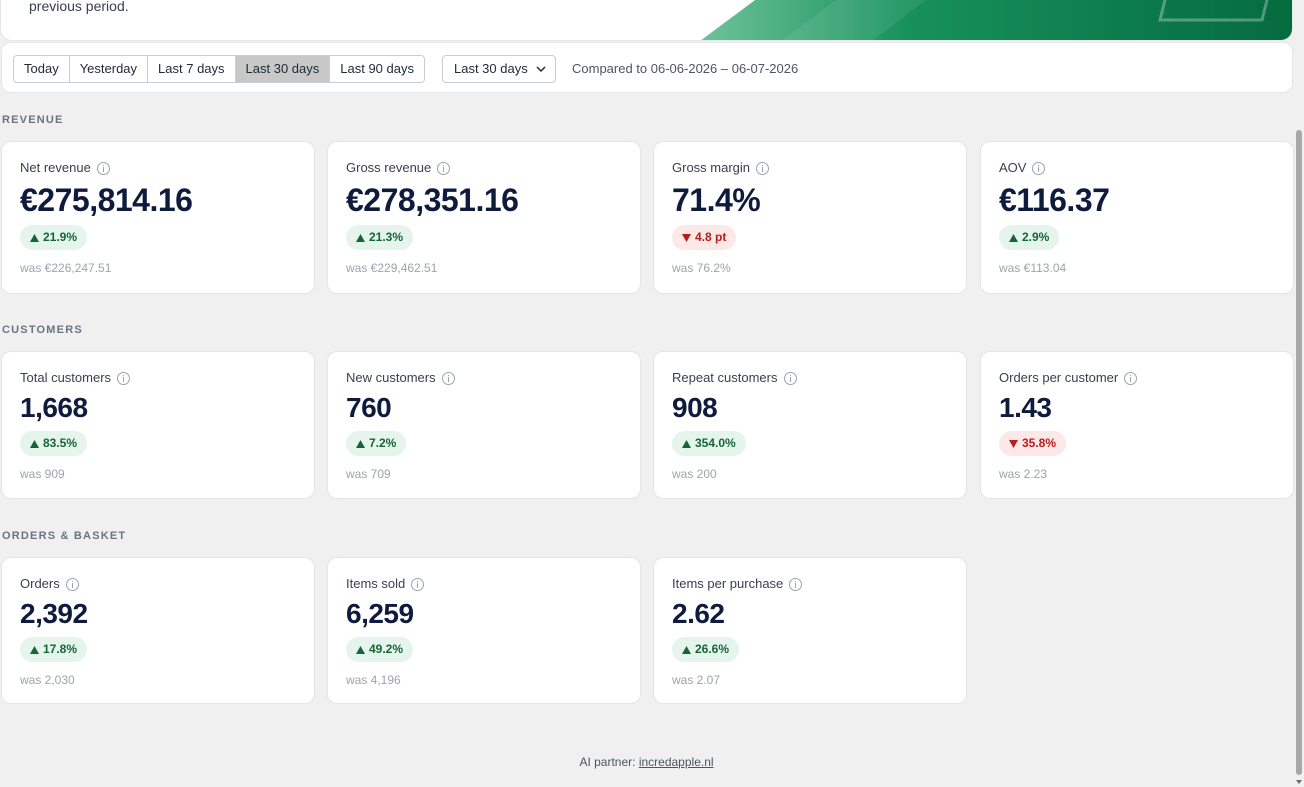 Image resolution: width=1304 pixels, height=787 pixels. I want to click on date-range-dropdown: Last 30 days, so click(499, 69).